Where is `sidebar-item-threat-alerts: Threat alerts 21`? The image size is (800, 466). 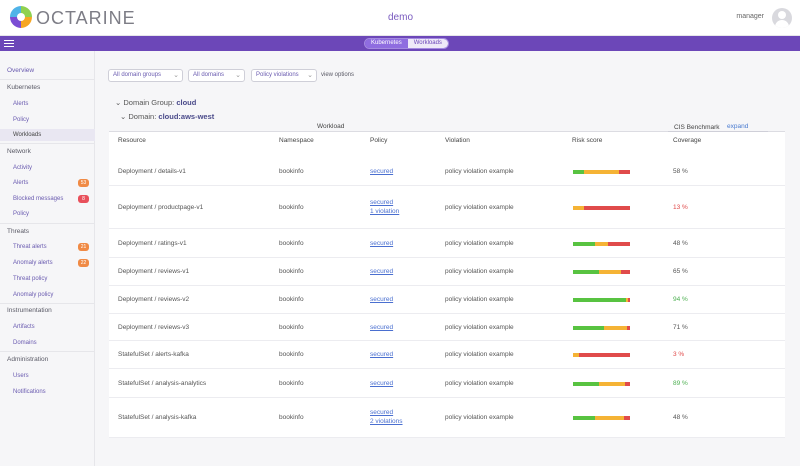
sidebar-item-threat-alerts: Threat alerts 21 is located at coordinates (47, 247).